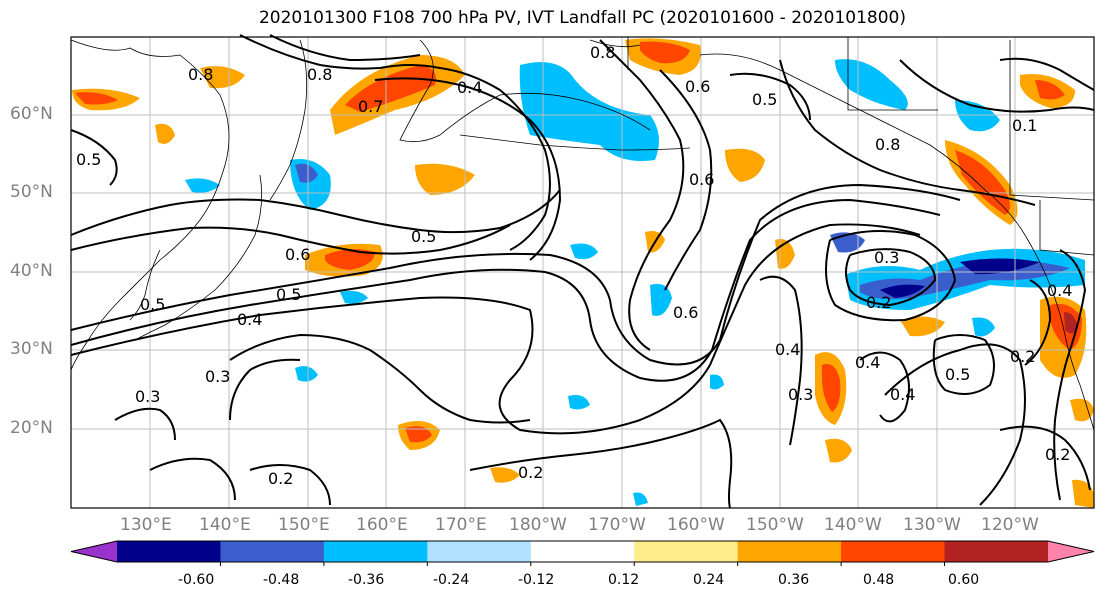  I want to click on colorbar-tick-label: -0.48, so click(281, 580).